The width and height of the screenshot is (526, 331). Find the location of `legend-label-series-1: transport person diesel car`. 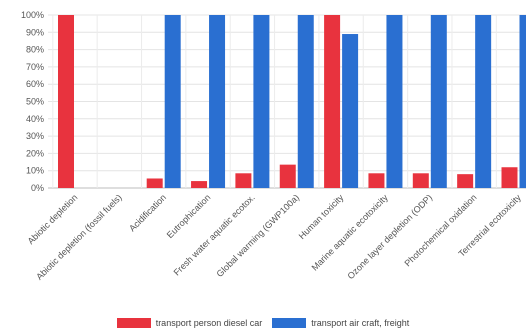

legend-label-series-1: transport person diesel car is located at coordinates (209, 323).